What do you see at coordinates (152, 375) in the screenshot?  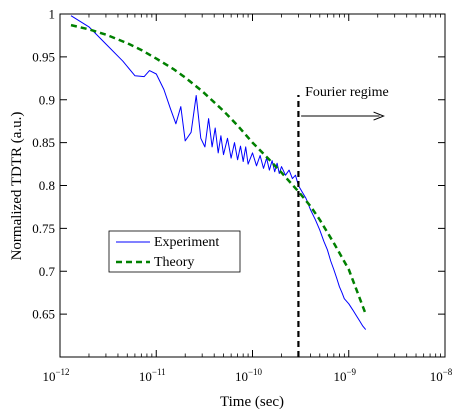 I see `x-tick-label: 10⁻¹¹` at bounding box center [152, 375].